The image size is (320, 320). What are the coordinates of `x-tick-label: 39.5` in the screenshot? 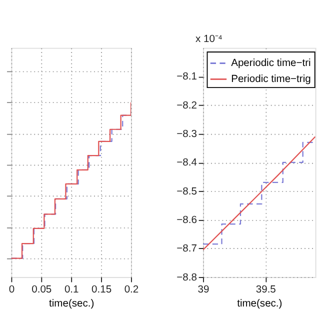 It's located at (266, 290).